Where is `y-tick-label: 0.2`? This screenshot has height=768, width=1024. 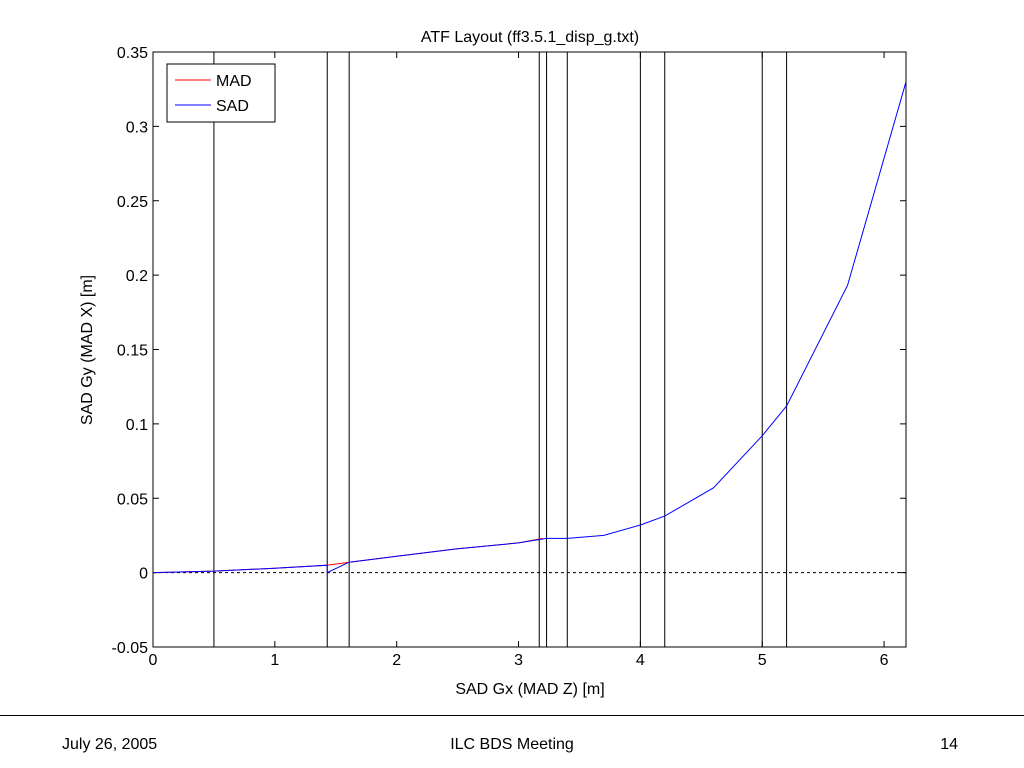
y-tick-label: 0.2 is located at coordinates (137, 276).